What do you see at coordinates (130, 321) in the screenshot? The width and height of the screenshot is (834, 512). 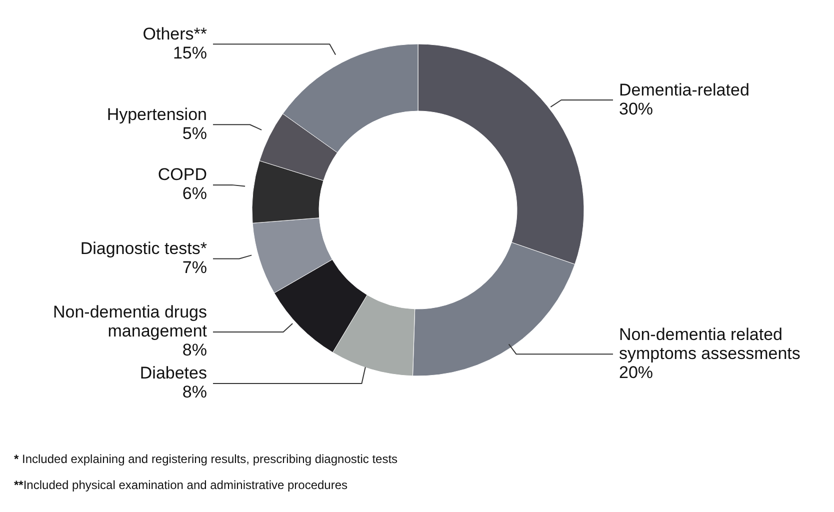 I see `slice-label: Non-dementia drugs management` at bounding box center [130, 321].